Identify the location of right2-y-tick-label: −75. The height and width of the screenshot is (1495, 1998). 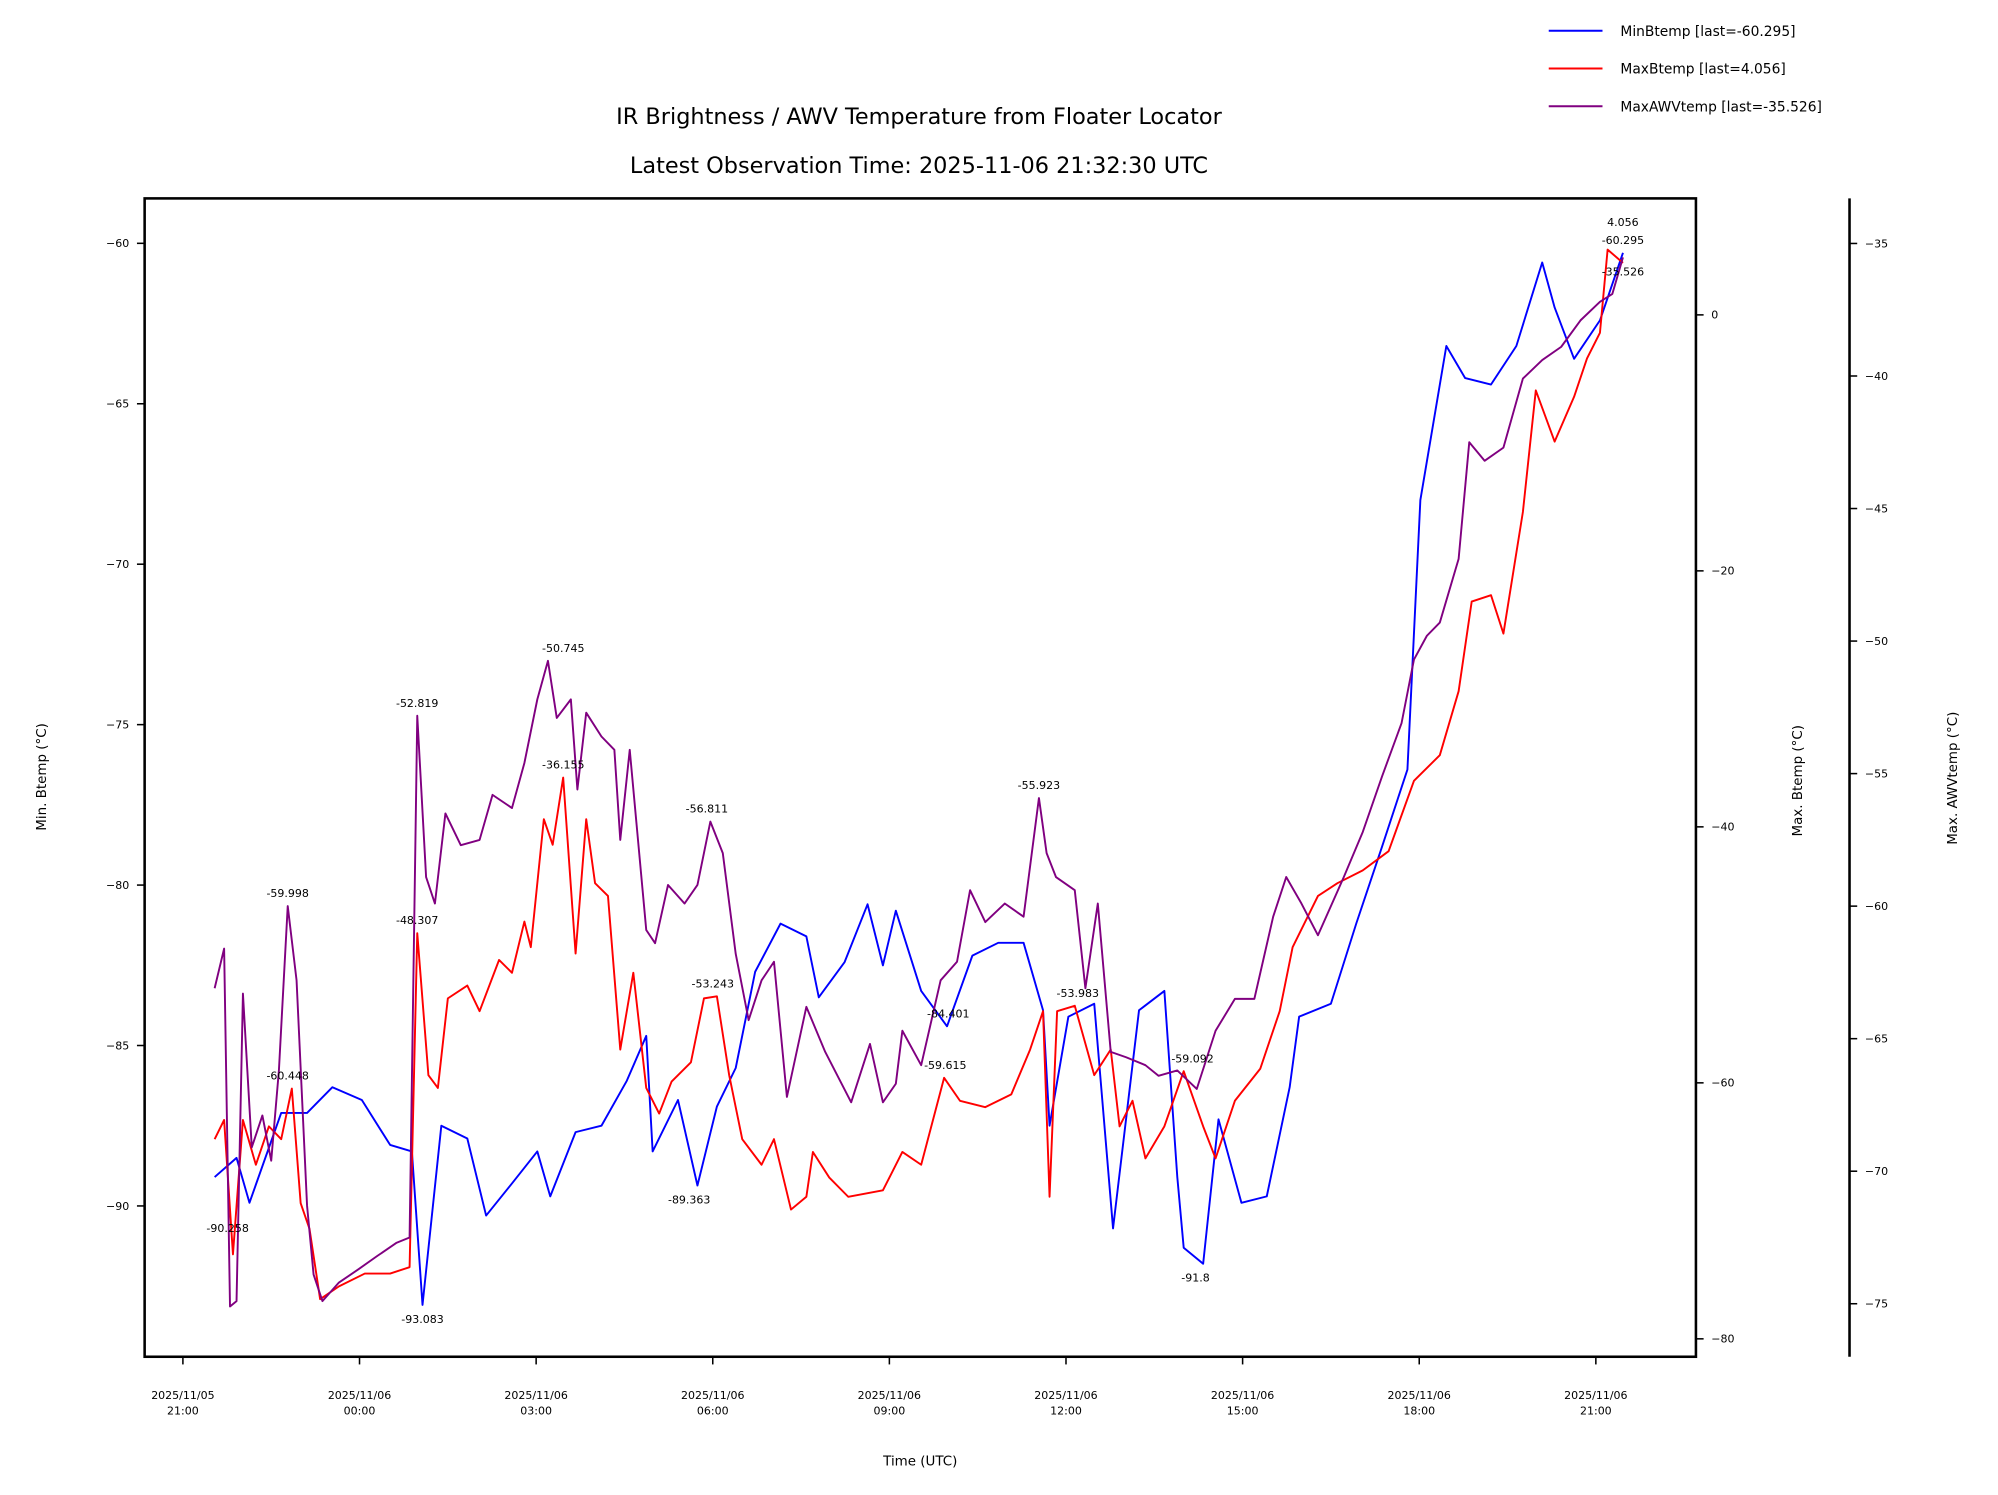
(1876, 1304).